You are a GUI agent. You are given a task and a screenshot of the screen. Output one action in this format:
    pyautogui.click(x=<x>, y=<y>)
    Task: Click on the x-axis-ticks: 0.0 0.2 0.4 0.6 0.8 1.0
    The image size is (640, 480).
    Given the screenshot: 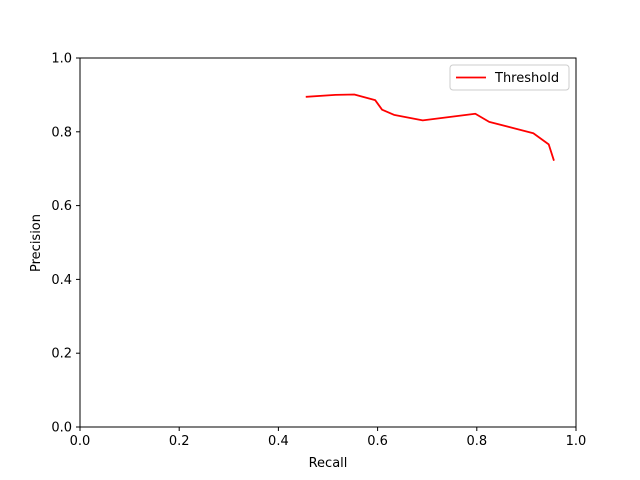 What is the action you would take?
    pyautogui.click(x=328, y=438)
    